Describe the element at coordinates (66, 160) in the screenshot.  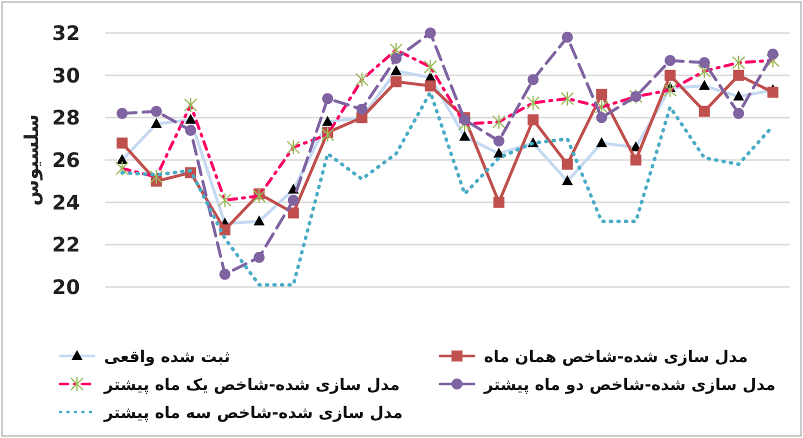
I see `y-tick-label: 26` at that location.